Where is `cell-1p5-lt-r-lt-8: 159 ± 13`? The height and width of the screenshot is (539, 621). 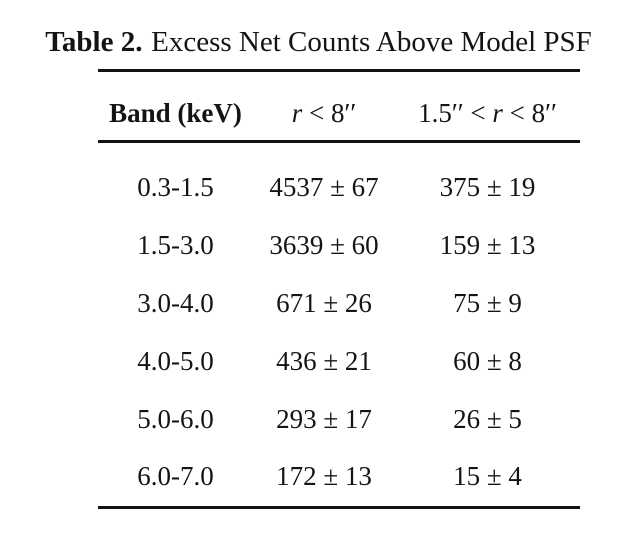 cell-1p5-lt-r-lt-8: 159 ± 13 is located at coordinates (487, 245).